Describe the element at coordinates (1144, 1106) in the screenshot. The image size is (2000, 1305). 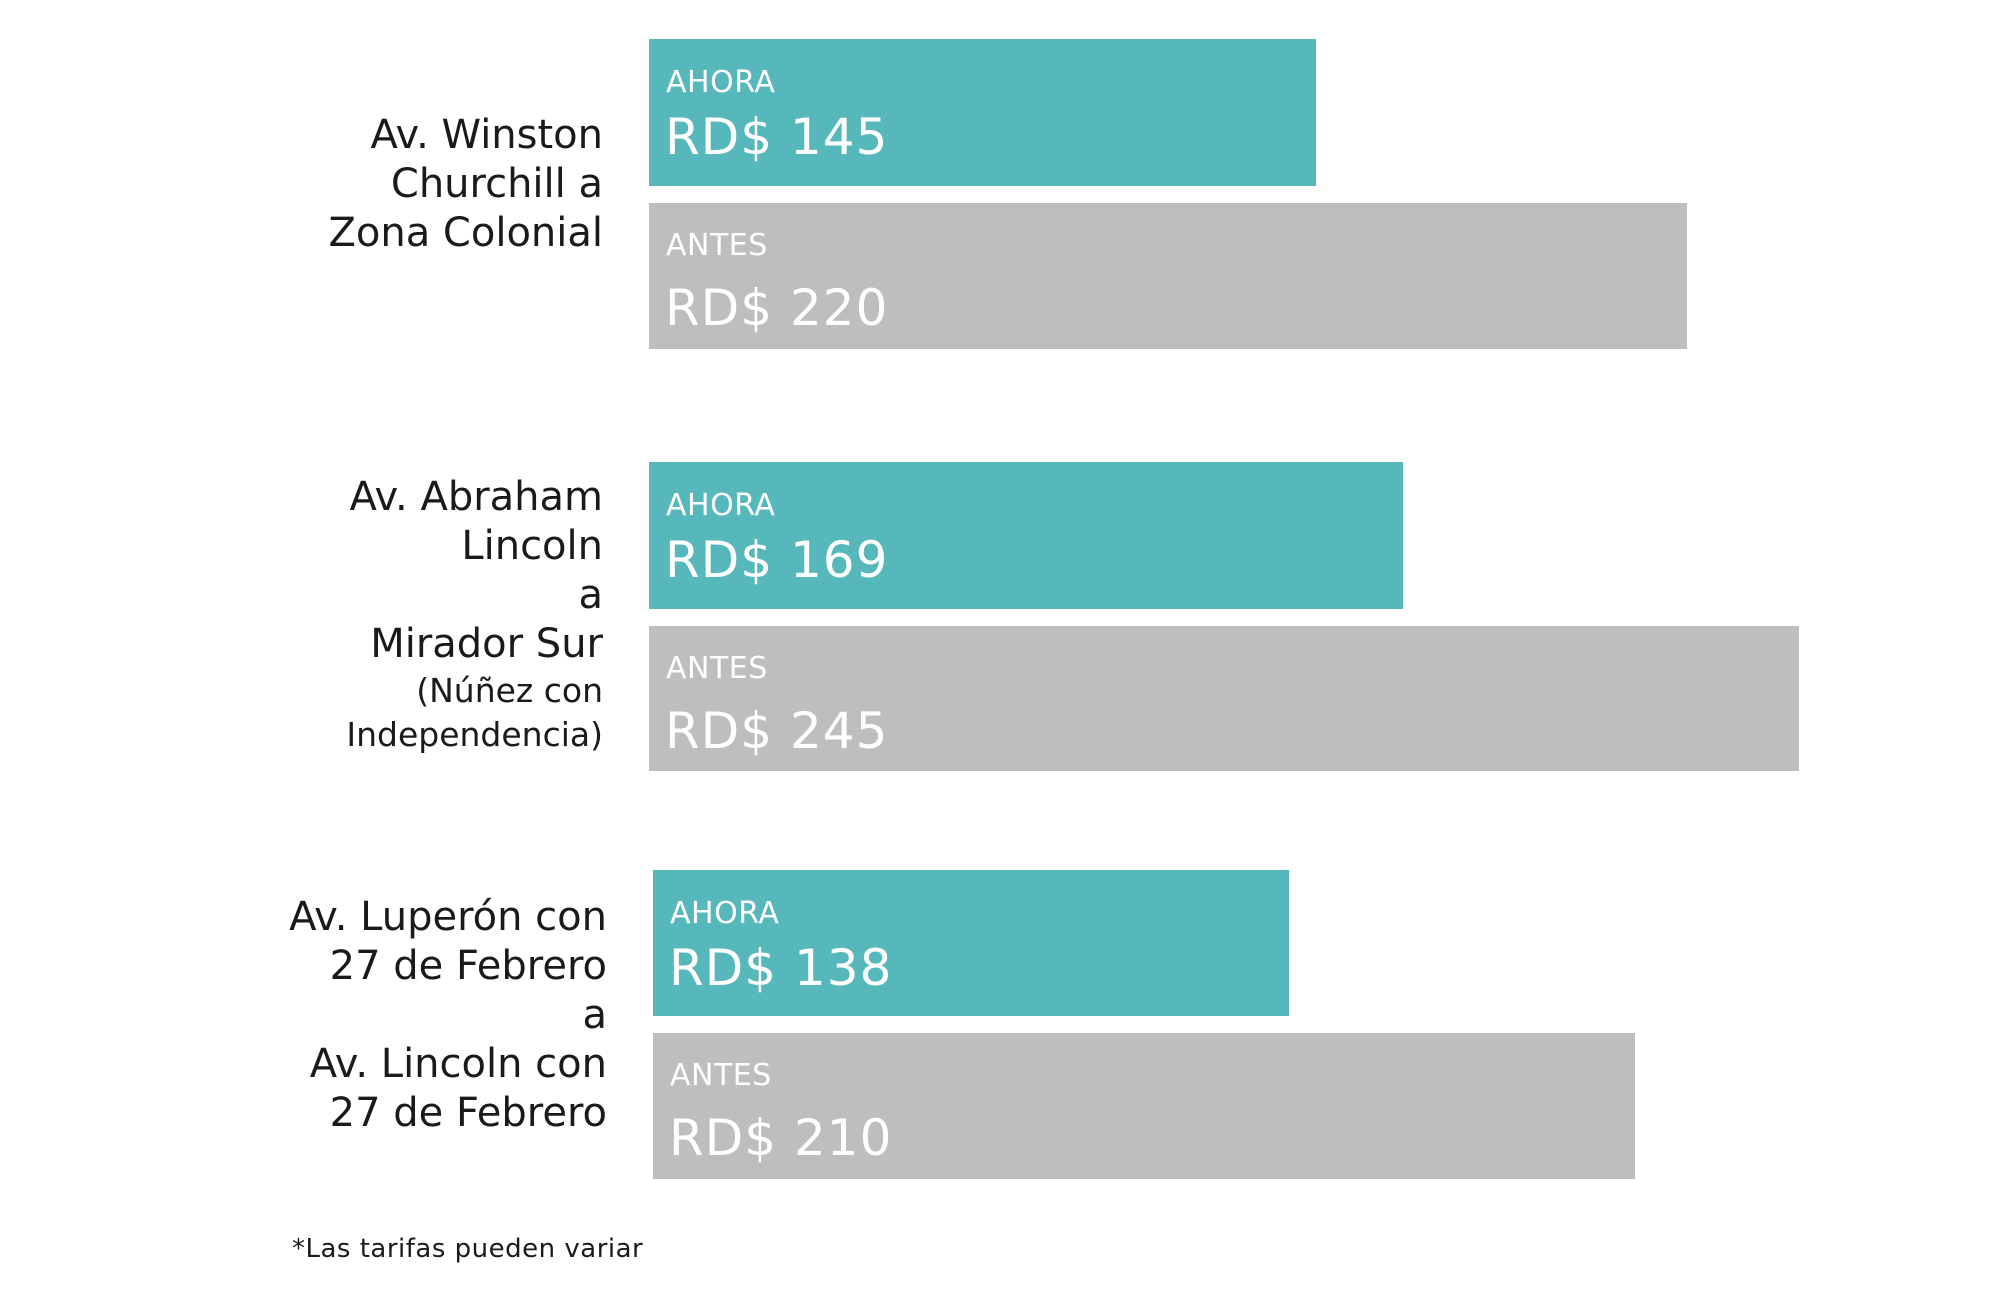
I see `bar-before-route-3: ANTES RD$ 210` at that location.